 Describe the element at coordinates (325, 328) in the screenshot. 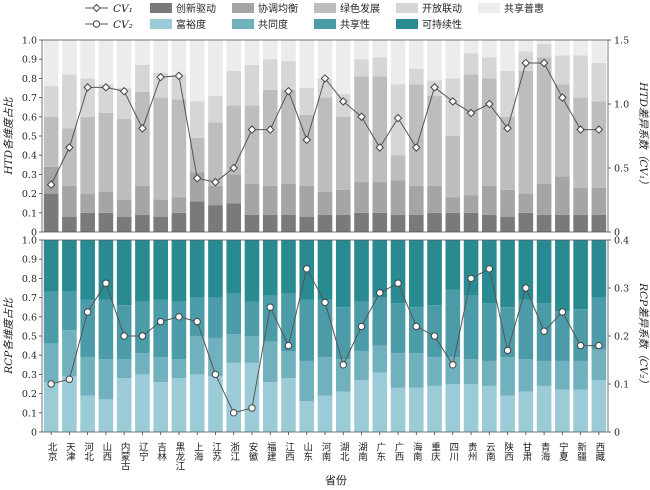

I see `bottom-bar-河南-s2` at that location.